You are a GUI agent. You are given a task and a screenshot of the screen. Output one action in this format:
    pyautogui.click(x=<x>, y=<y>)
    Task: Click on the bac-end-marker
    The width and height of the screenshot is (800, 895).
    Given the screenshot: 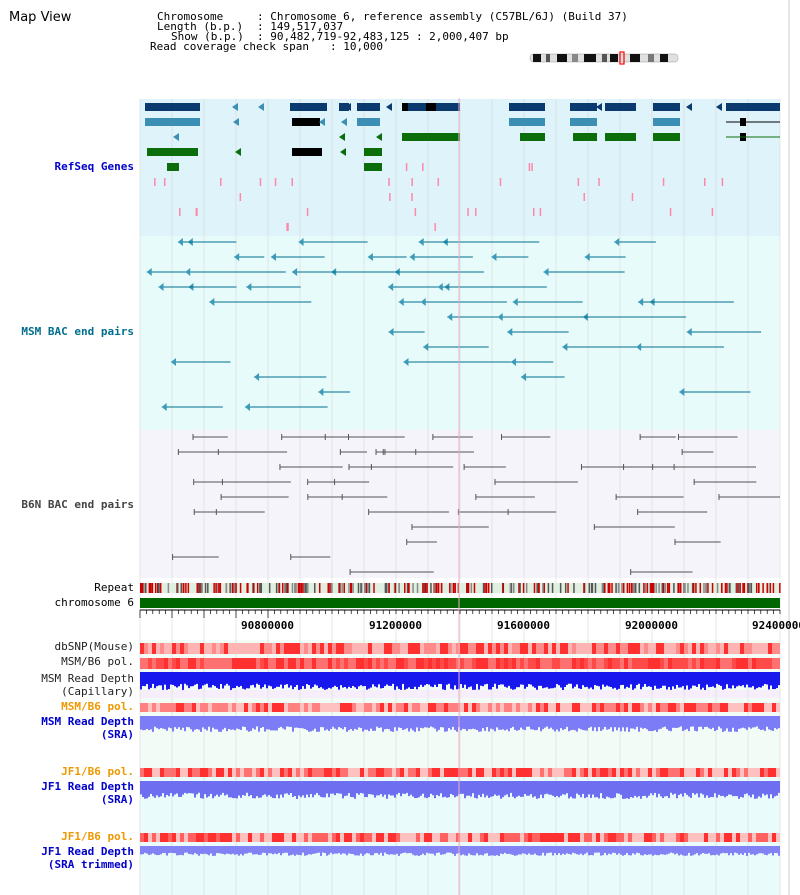 What is the action you would take?
    pyautogui.click(x=689, y=332)
    